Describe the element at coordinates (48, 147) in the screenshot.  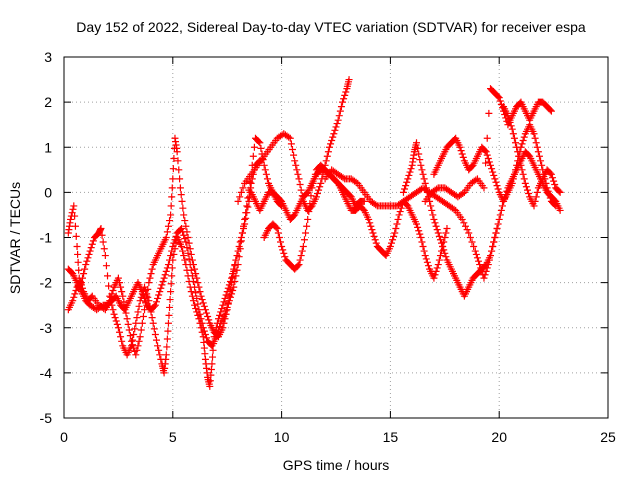
I see `y-tick-label: 1` at that location.